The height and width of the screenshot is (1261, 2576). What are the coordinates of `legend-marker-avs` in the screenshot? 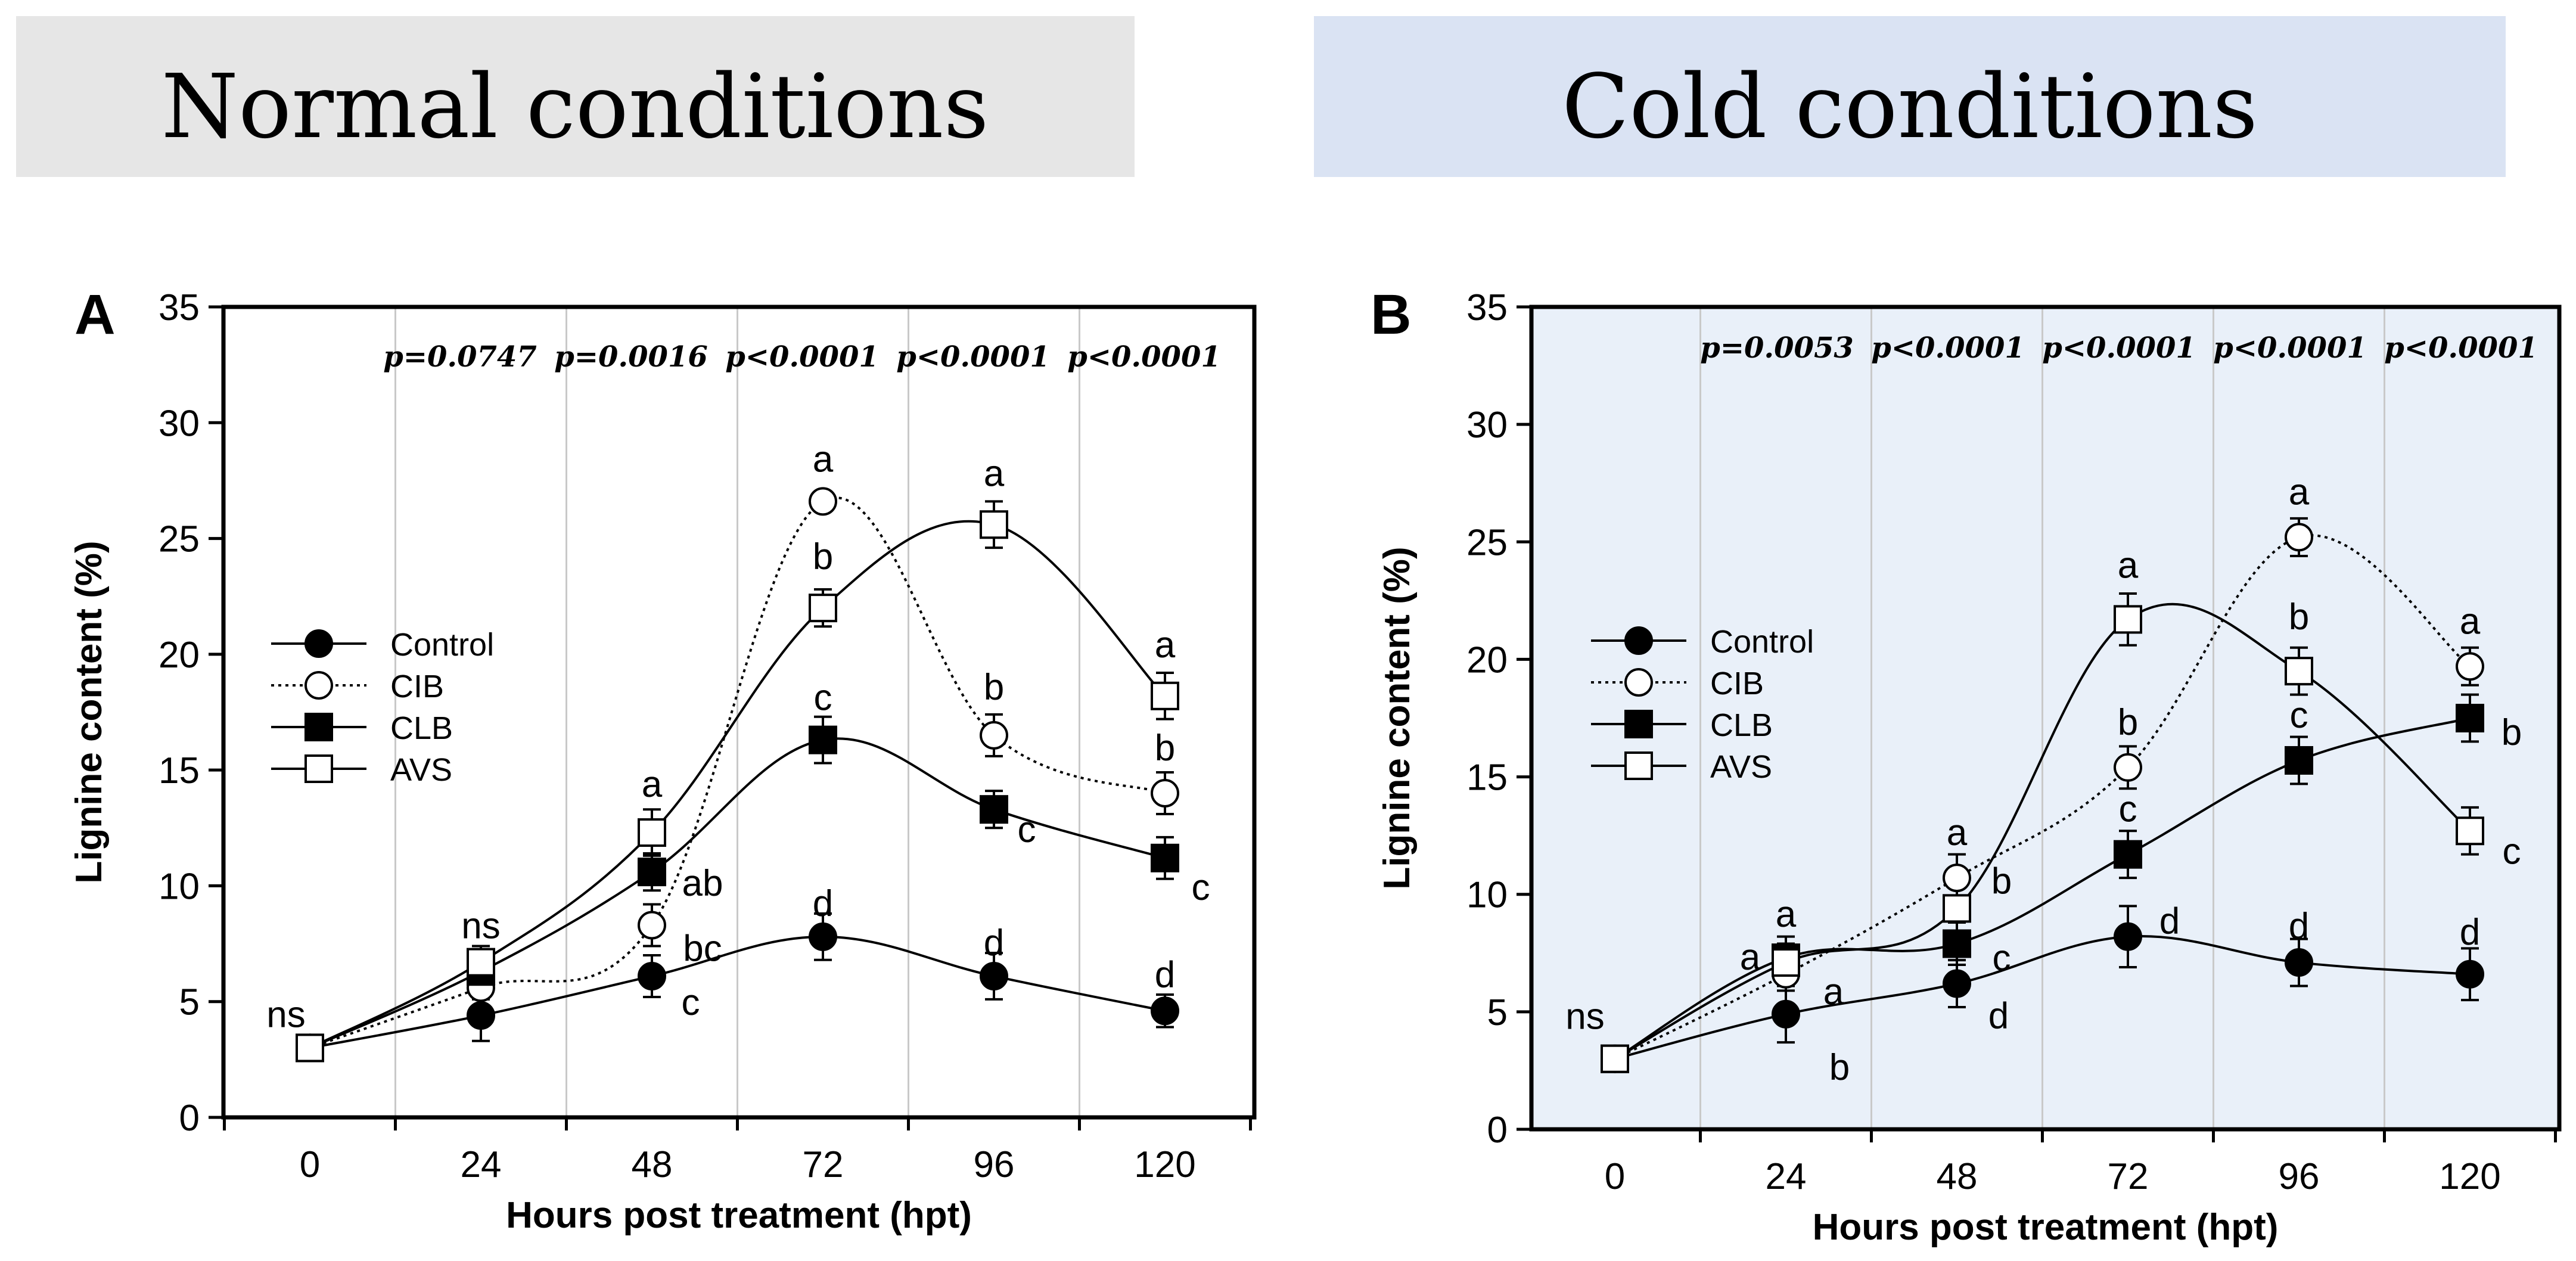 It's located at (1638, 765).